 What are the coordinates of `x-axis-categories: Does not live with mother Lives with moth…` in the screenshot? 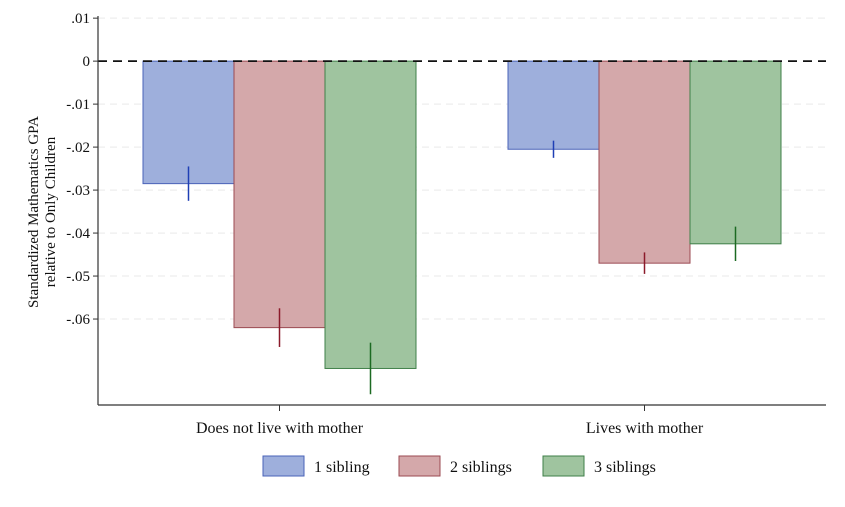 It's located at (450, 421).